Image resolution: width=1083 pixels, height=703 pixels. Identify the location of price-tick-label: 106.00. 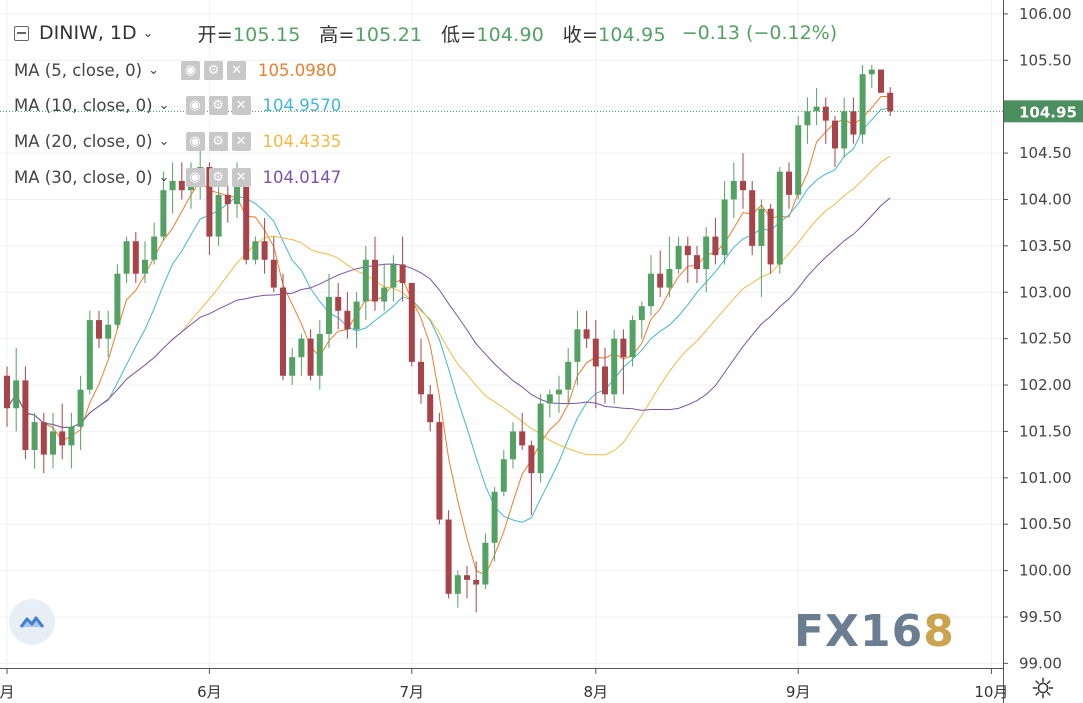
(1045, 14).